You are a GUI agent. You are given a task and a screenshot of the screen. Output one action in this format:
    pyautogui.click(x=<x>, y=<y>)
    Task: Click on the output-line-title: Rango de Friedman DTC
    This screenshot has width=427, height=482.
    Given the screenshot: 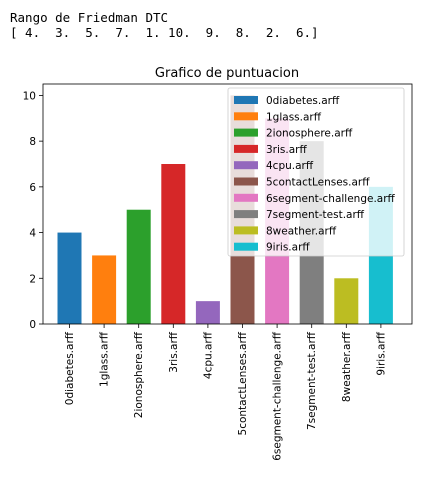 What is the action you would take?
    pyautogui.click(x=89, y=17)
    